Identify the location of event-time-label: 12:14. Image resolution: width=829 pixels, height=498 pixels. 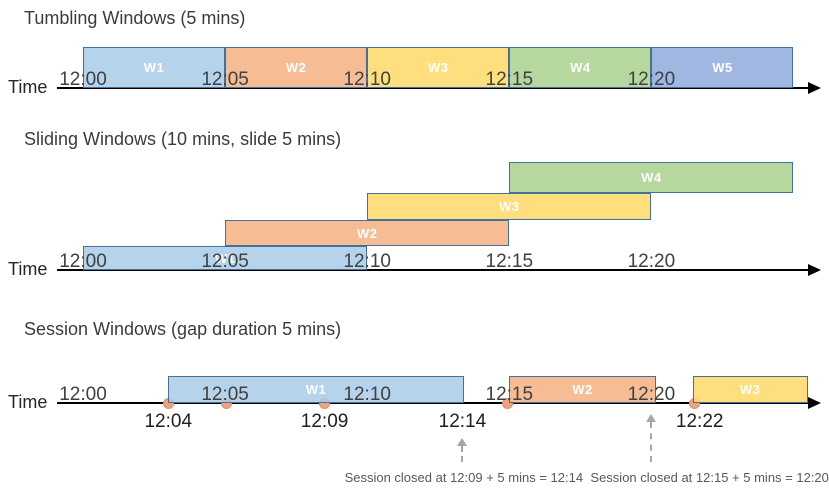
(462, 421).